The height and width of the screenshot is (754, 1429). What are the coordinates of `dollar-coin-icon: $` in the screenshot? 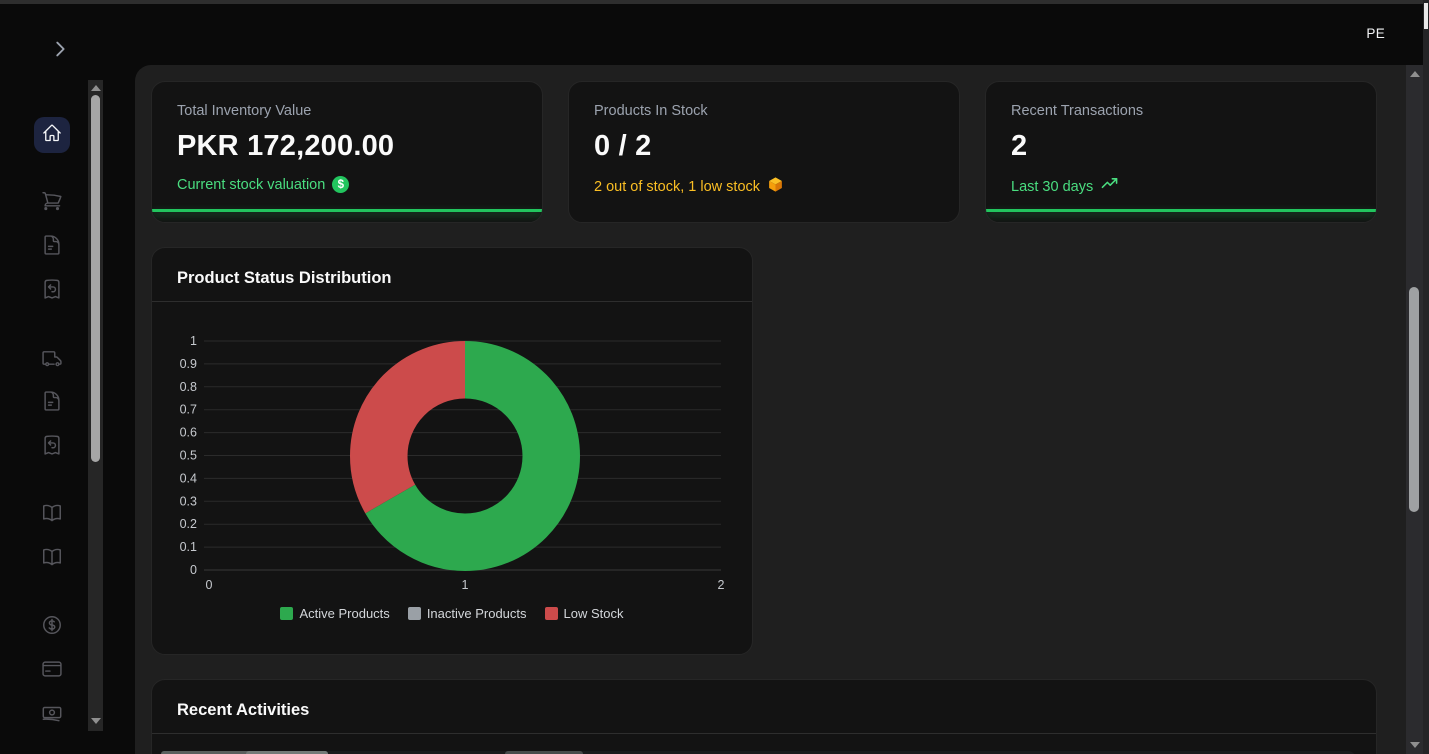 It's located at (341, 184).